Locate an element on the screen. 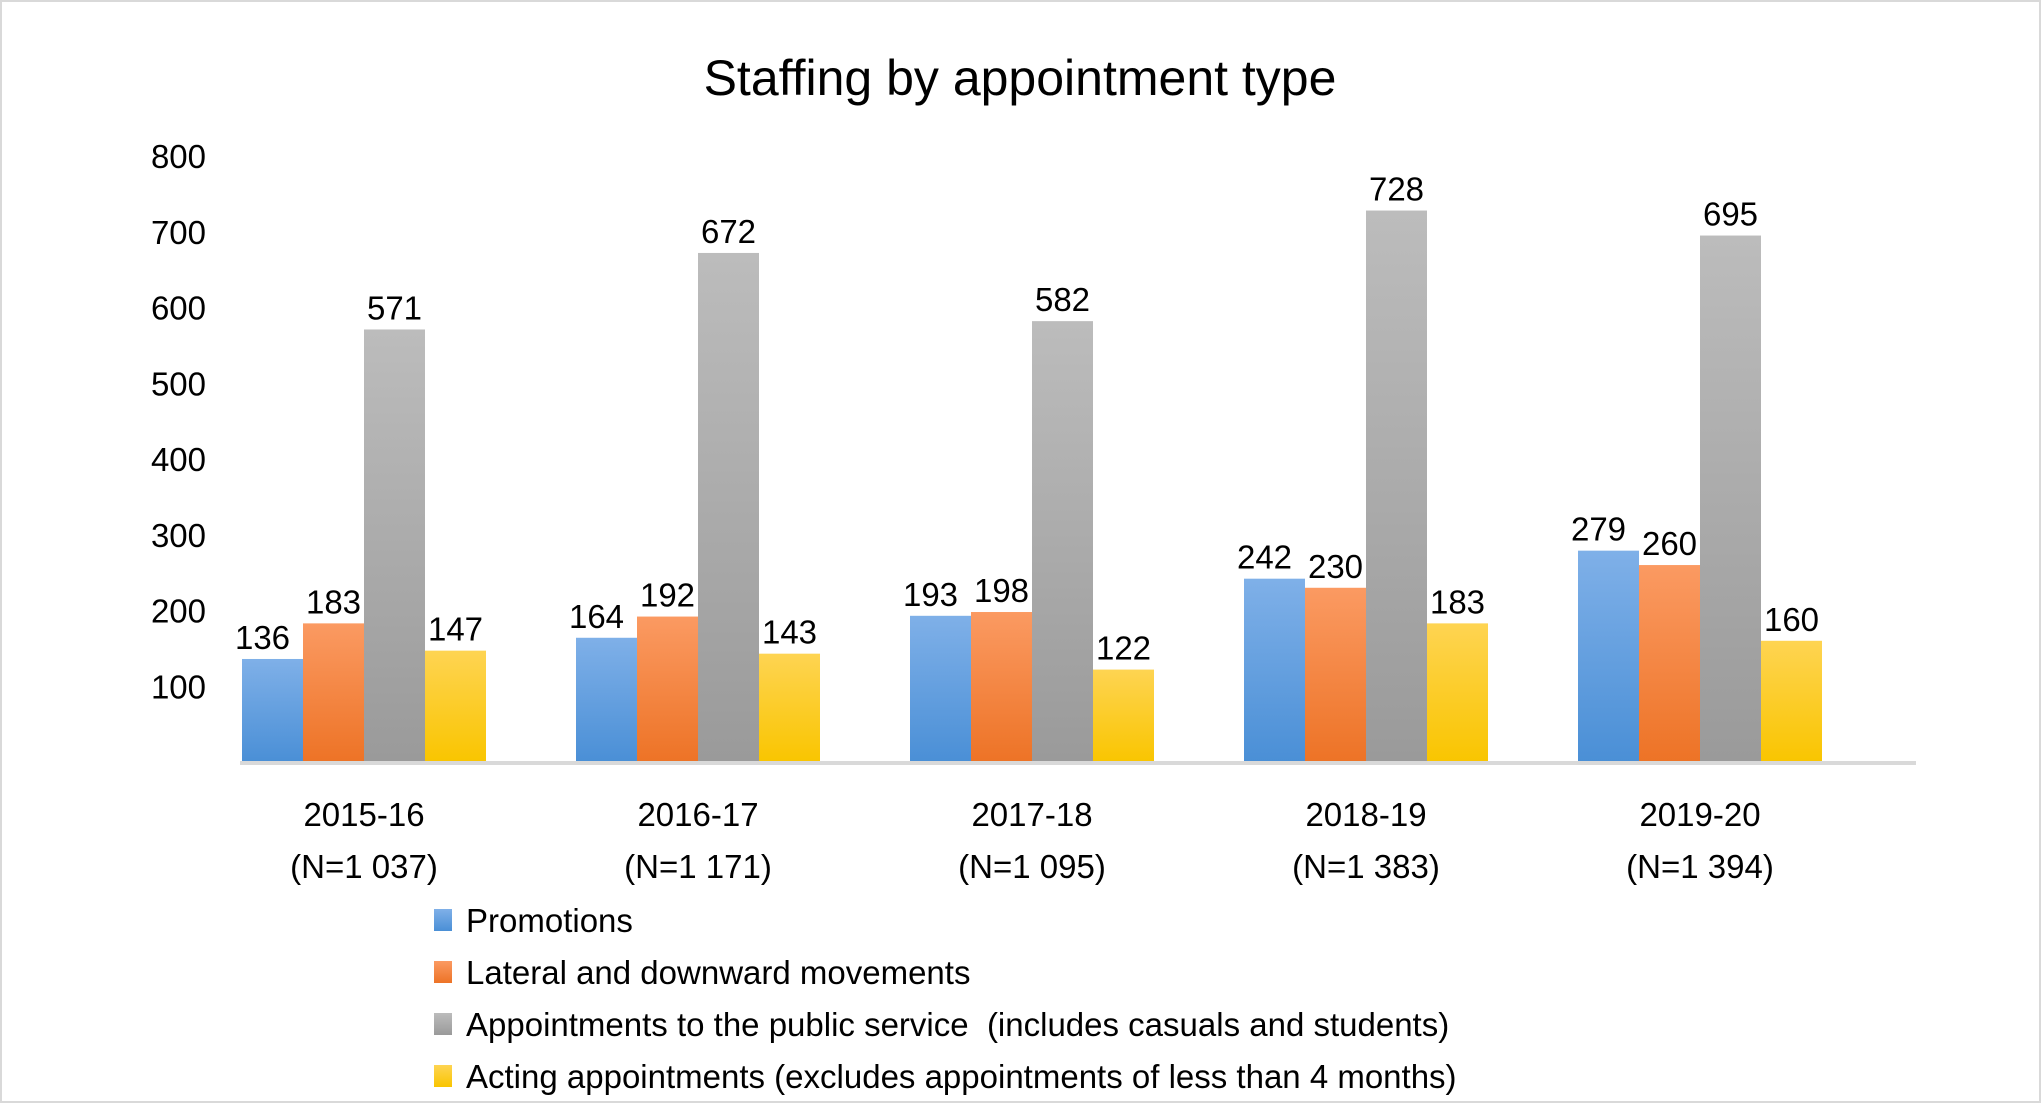  data-label: 260 is located at coordinates (1669, 543).